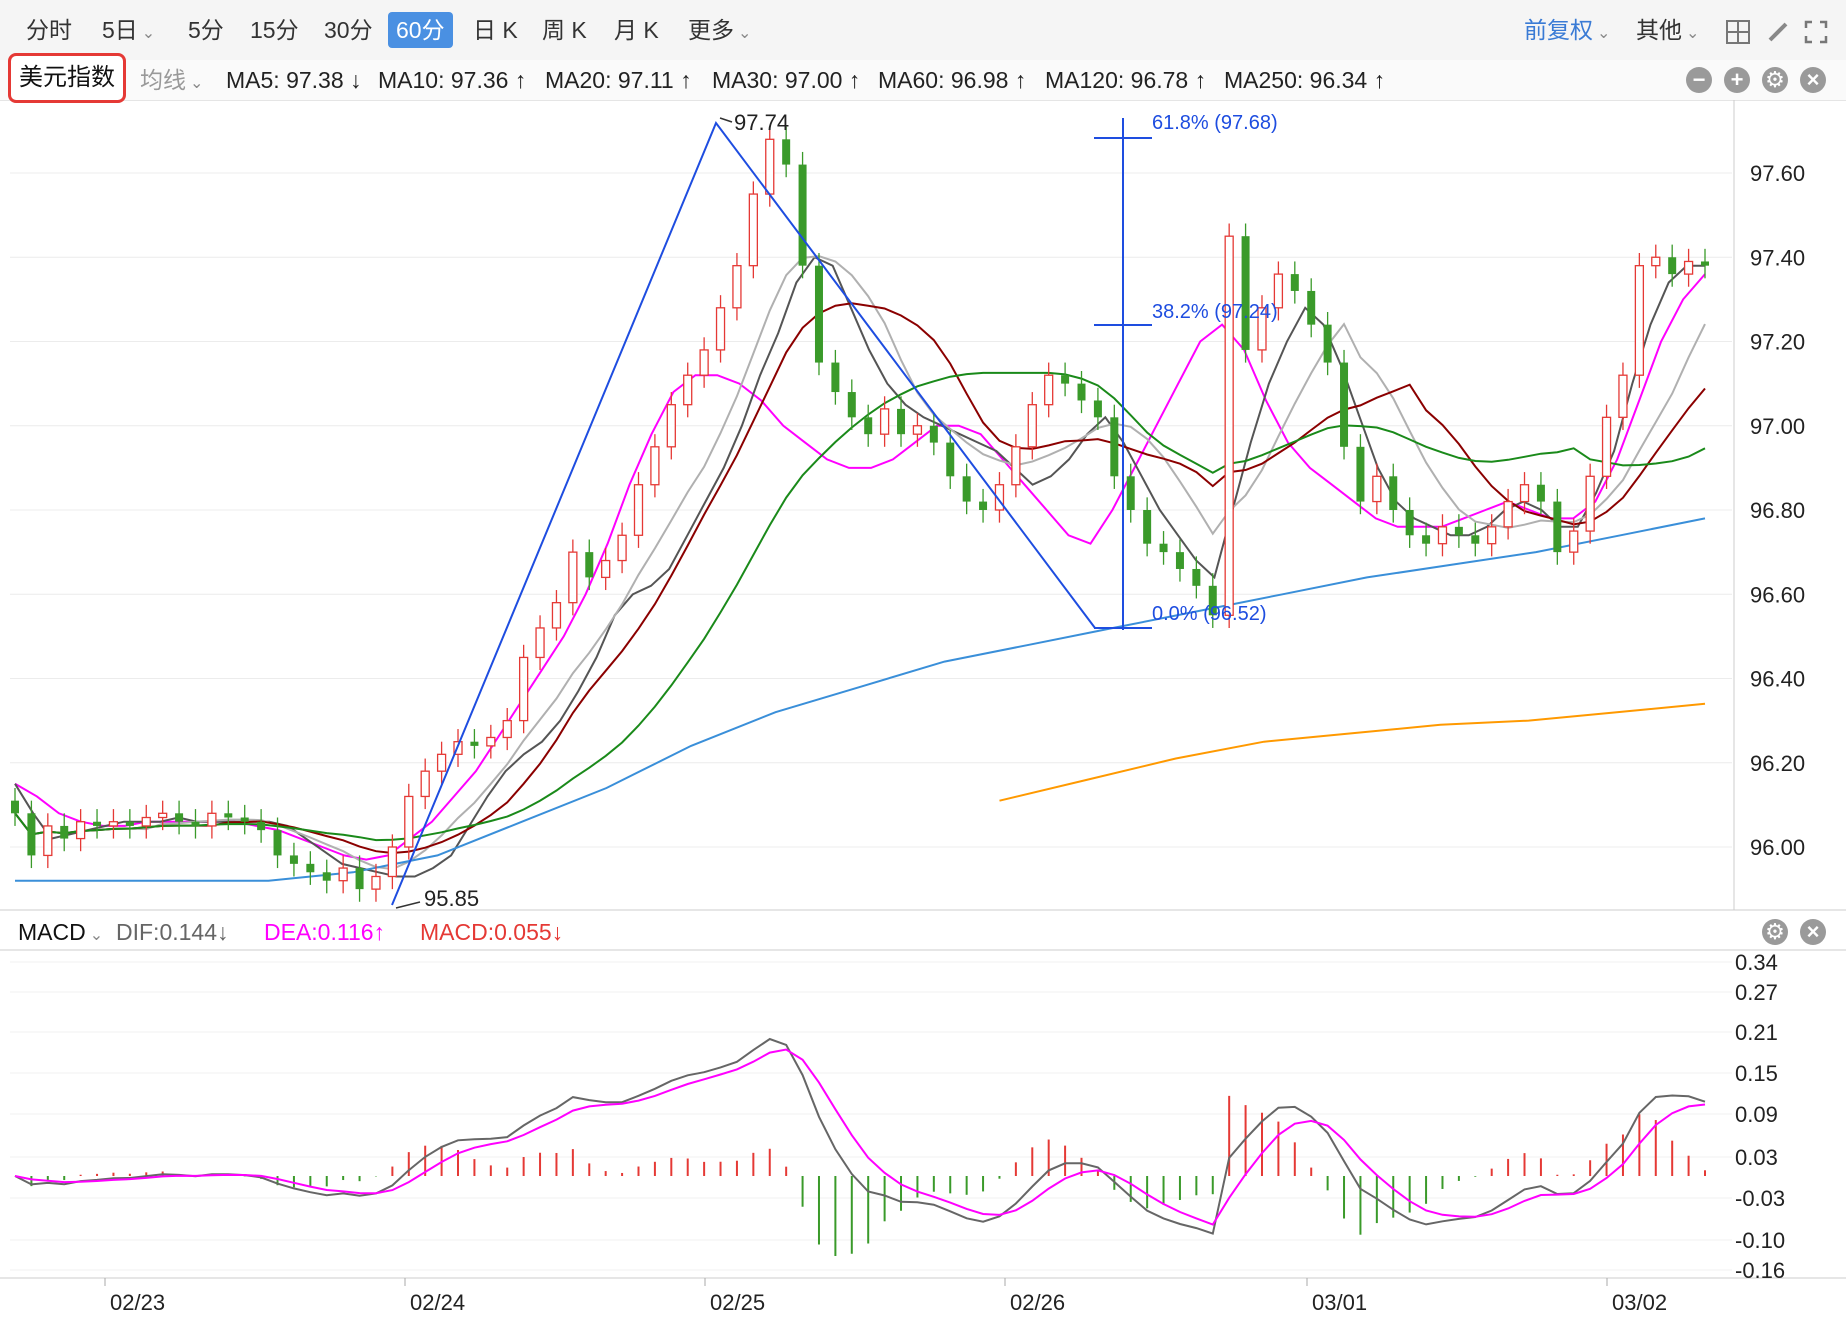 The image size is (1846, 1332). I want to click on period-tab-15min: 15分, so click(274, 30).